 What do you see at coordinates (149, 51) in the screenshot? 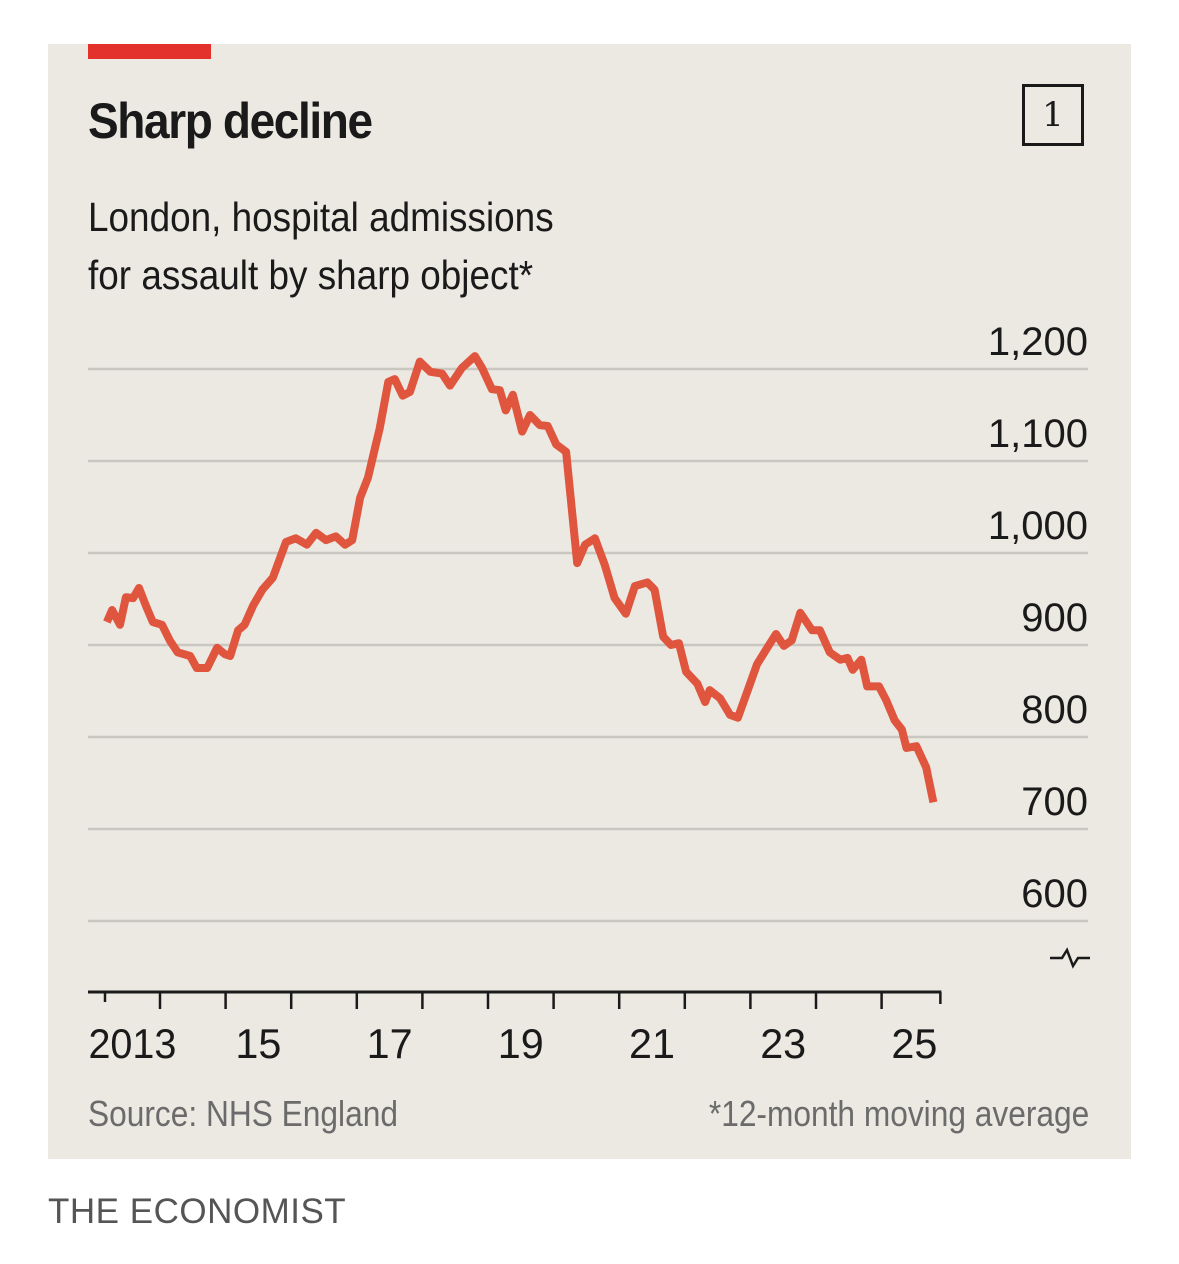
I see `accent-bar` at bounding box center [149, 51].